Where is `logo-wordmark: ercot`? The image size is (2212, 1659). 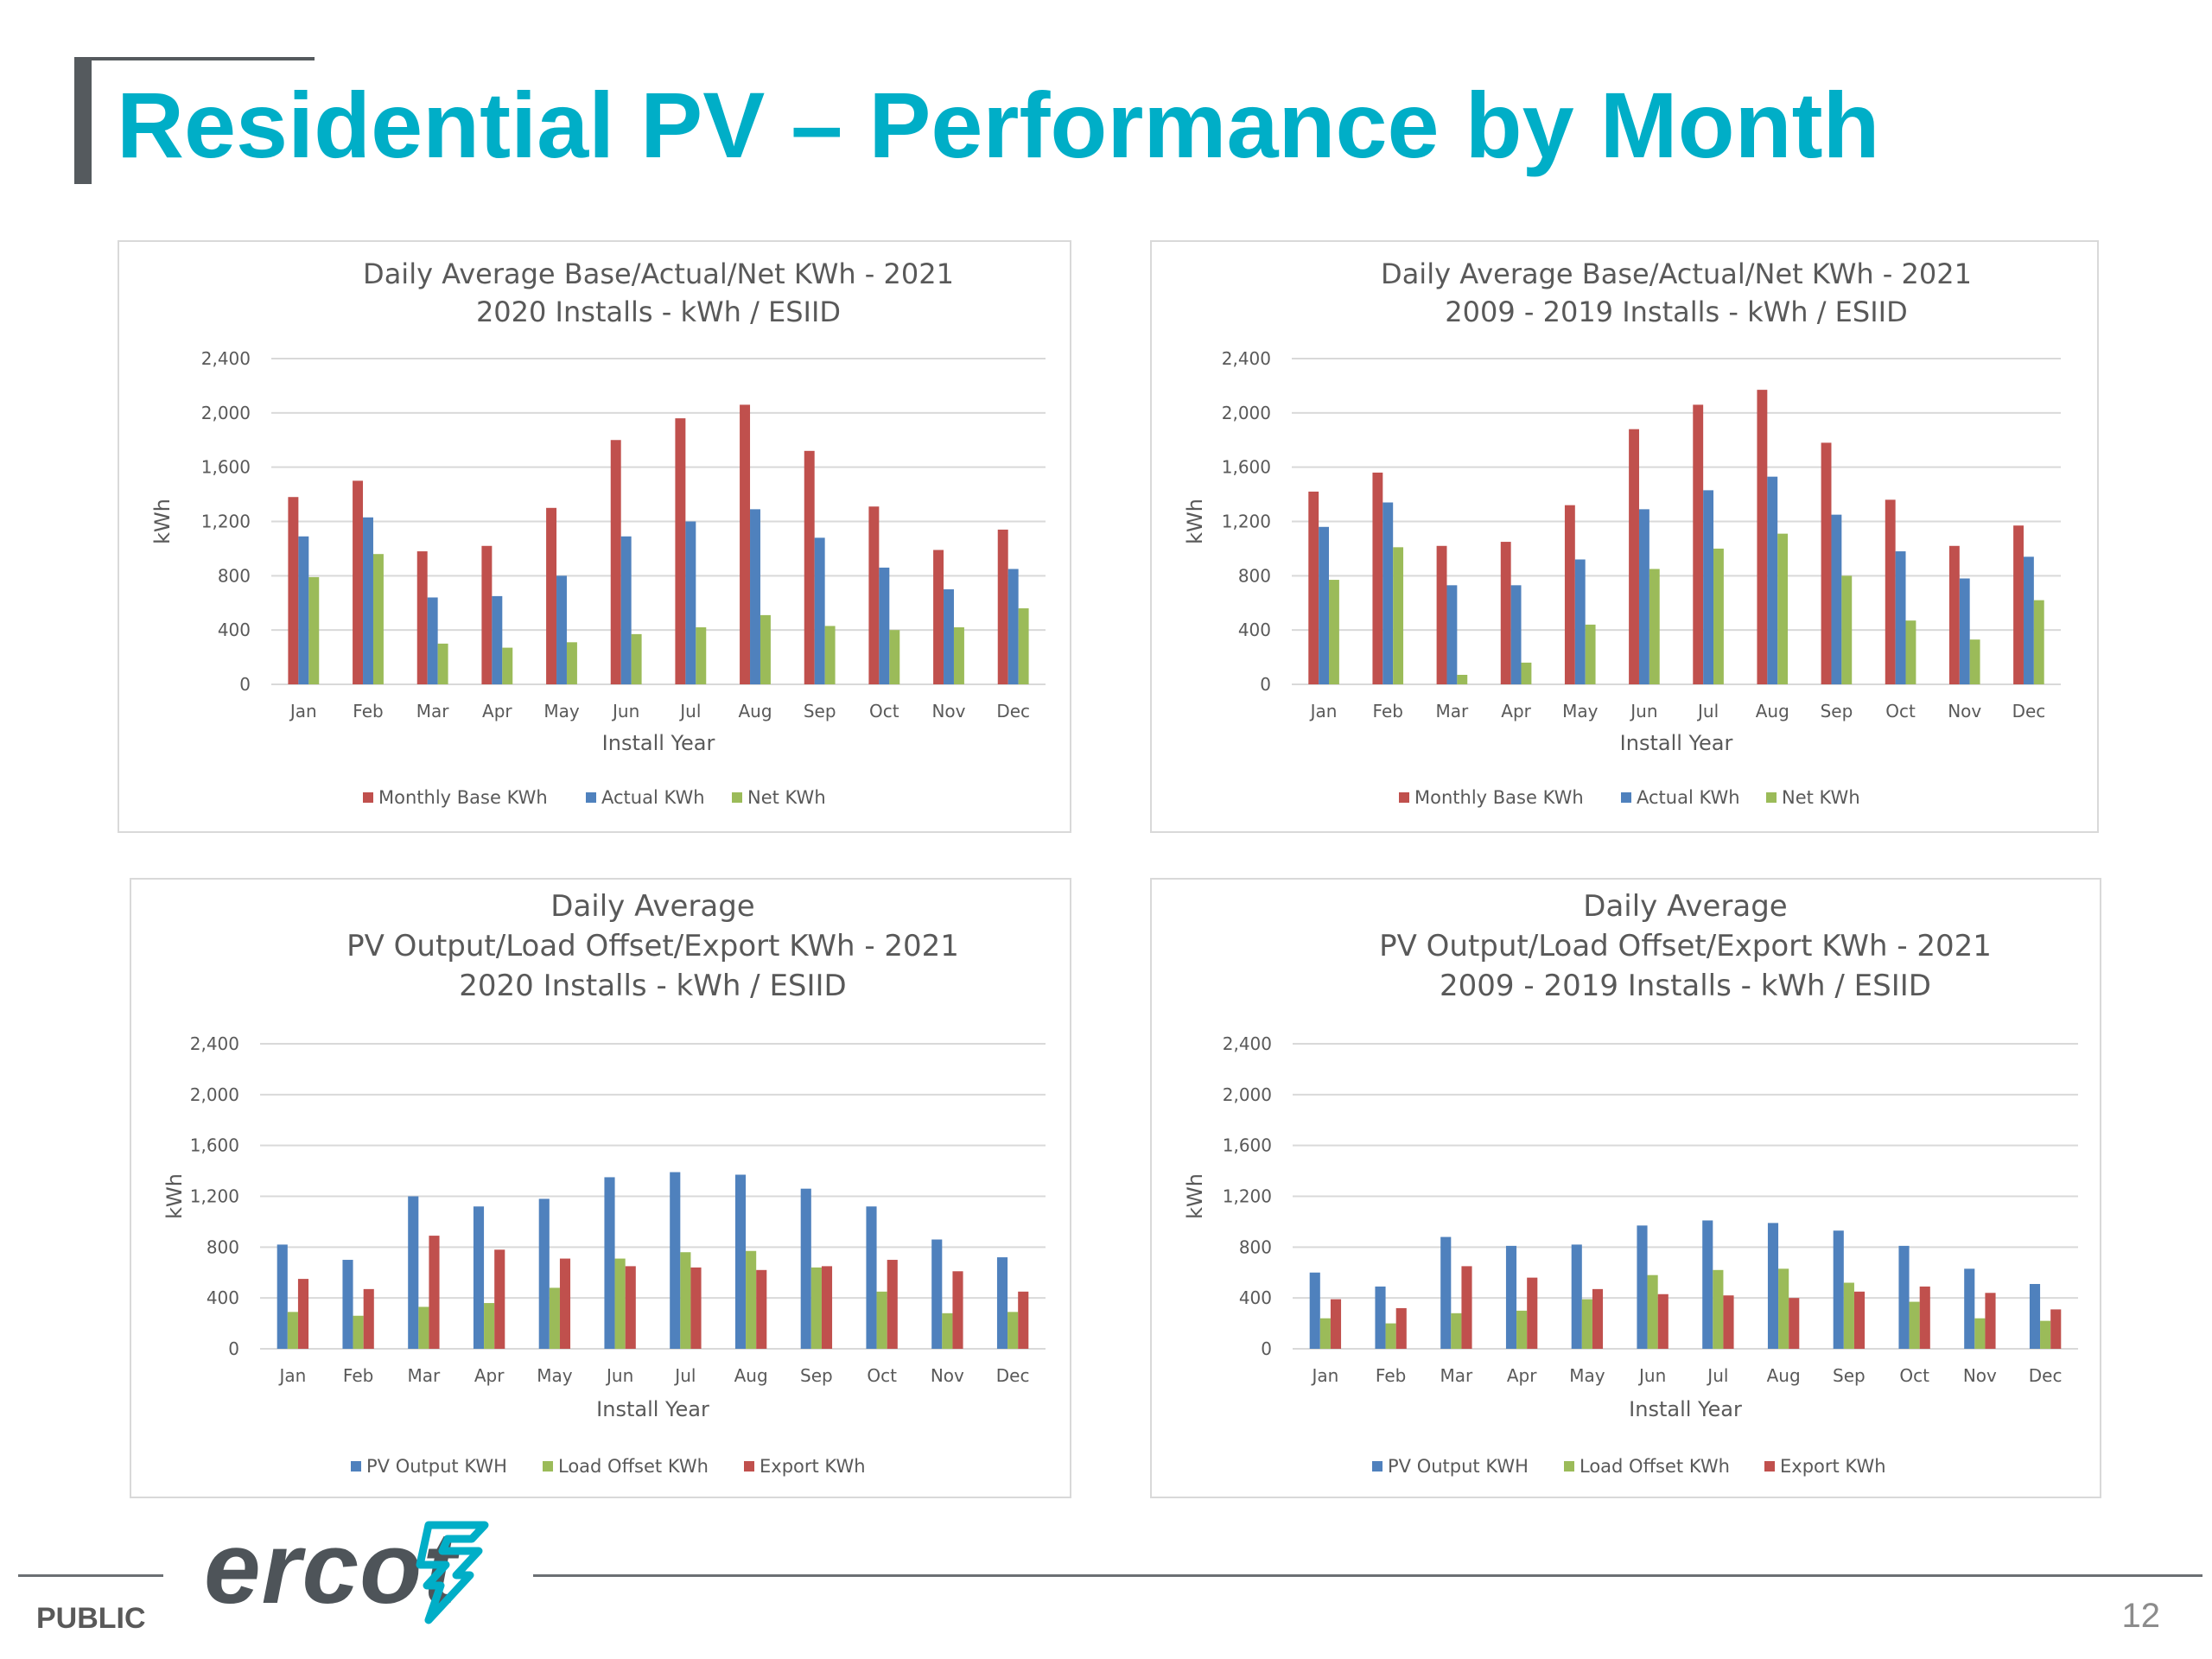 logo-wordmark: ercot is located at coordinates (331, 1568).